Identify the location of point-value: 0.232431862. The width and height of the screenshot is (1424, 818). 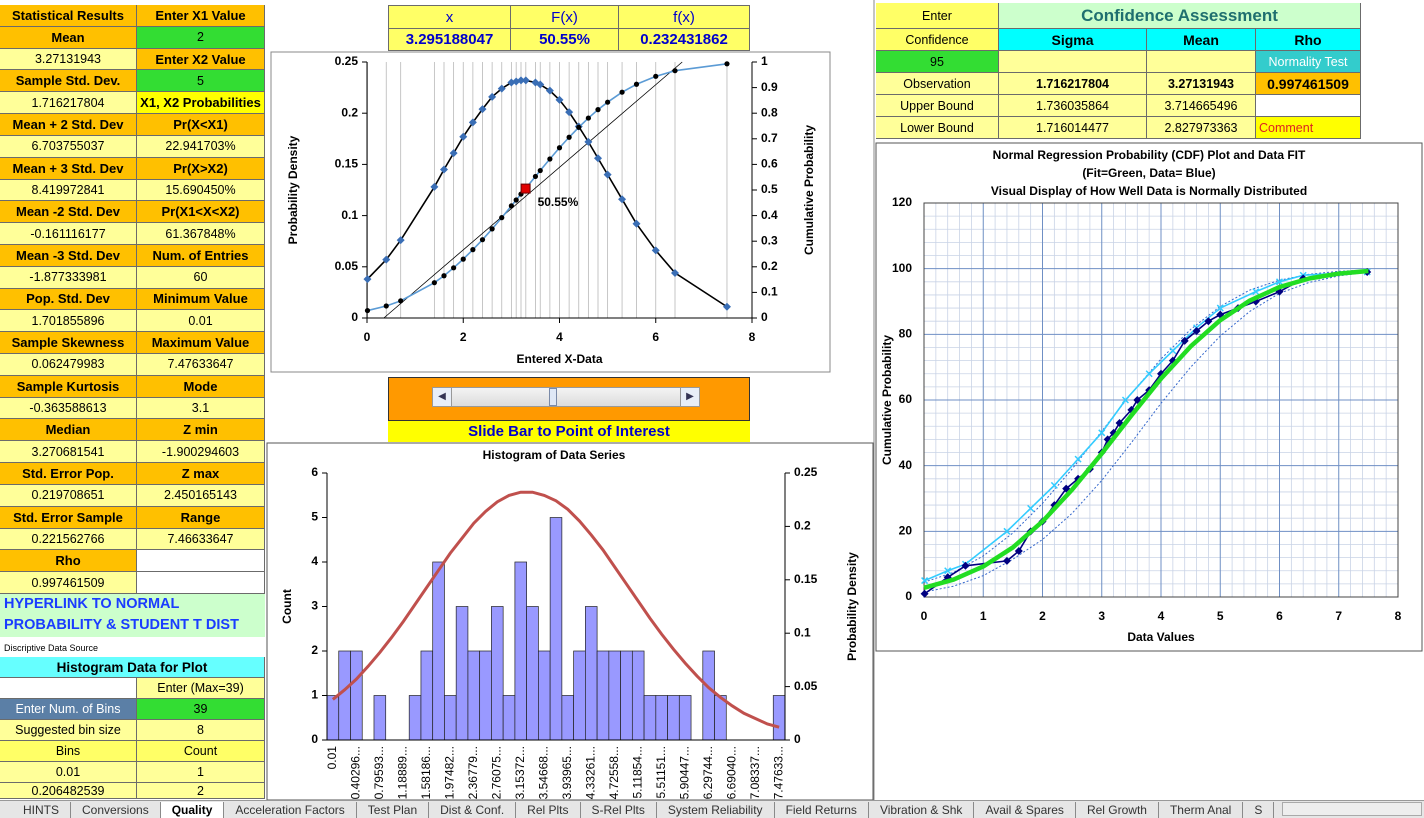
(684, 40).